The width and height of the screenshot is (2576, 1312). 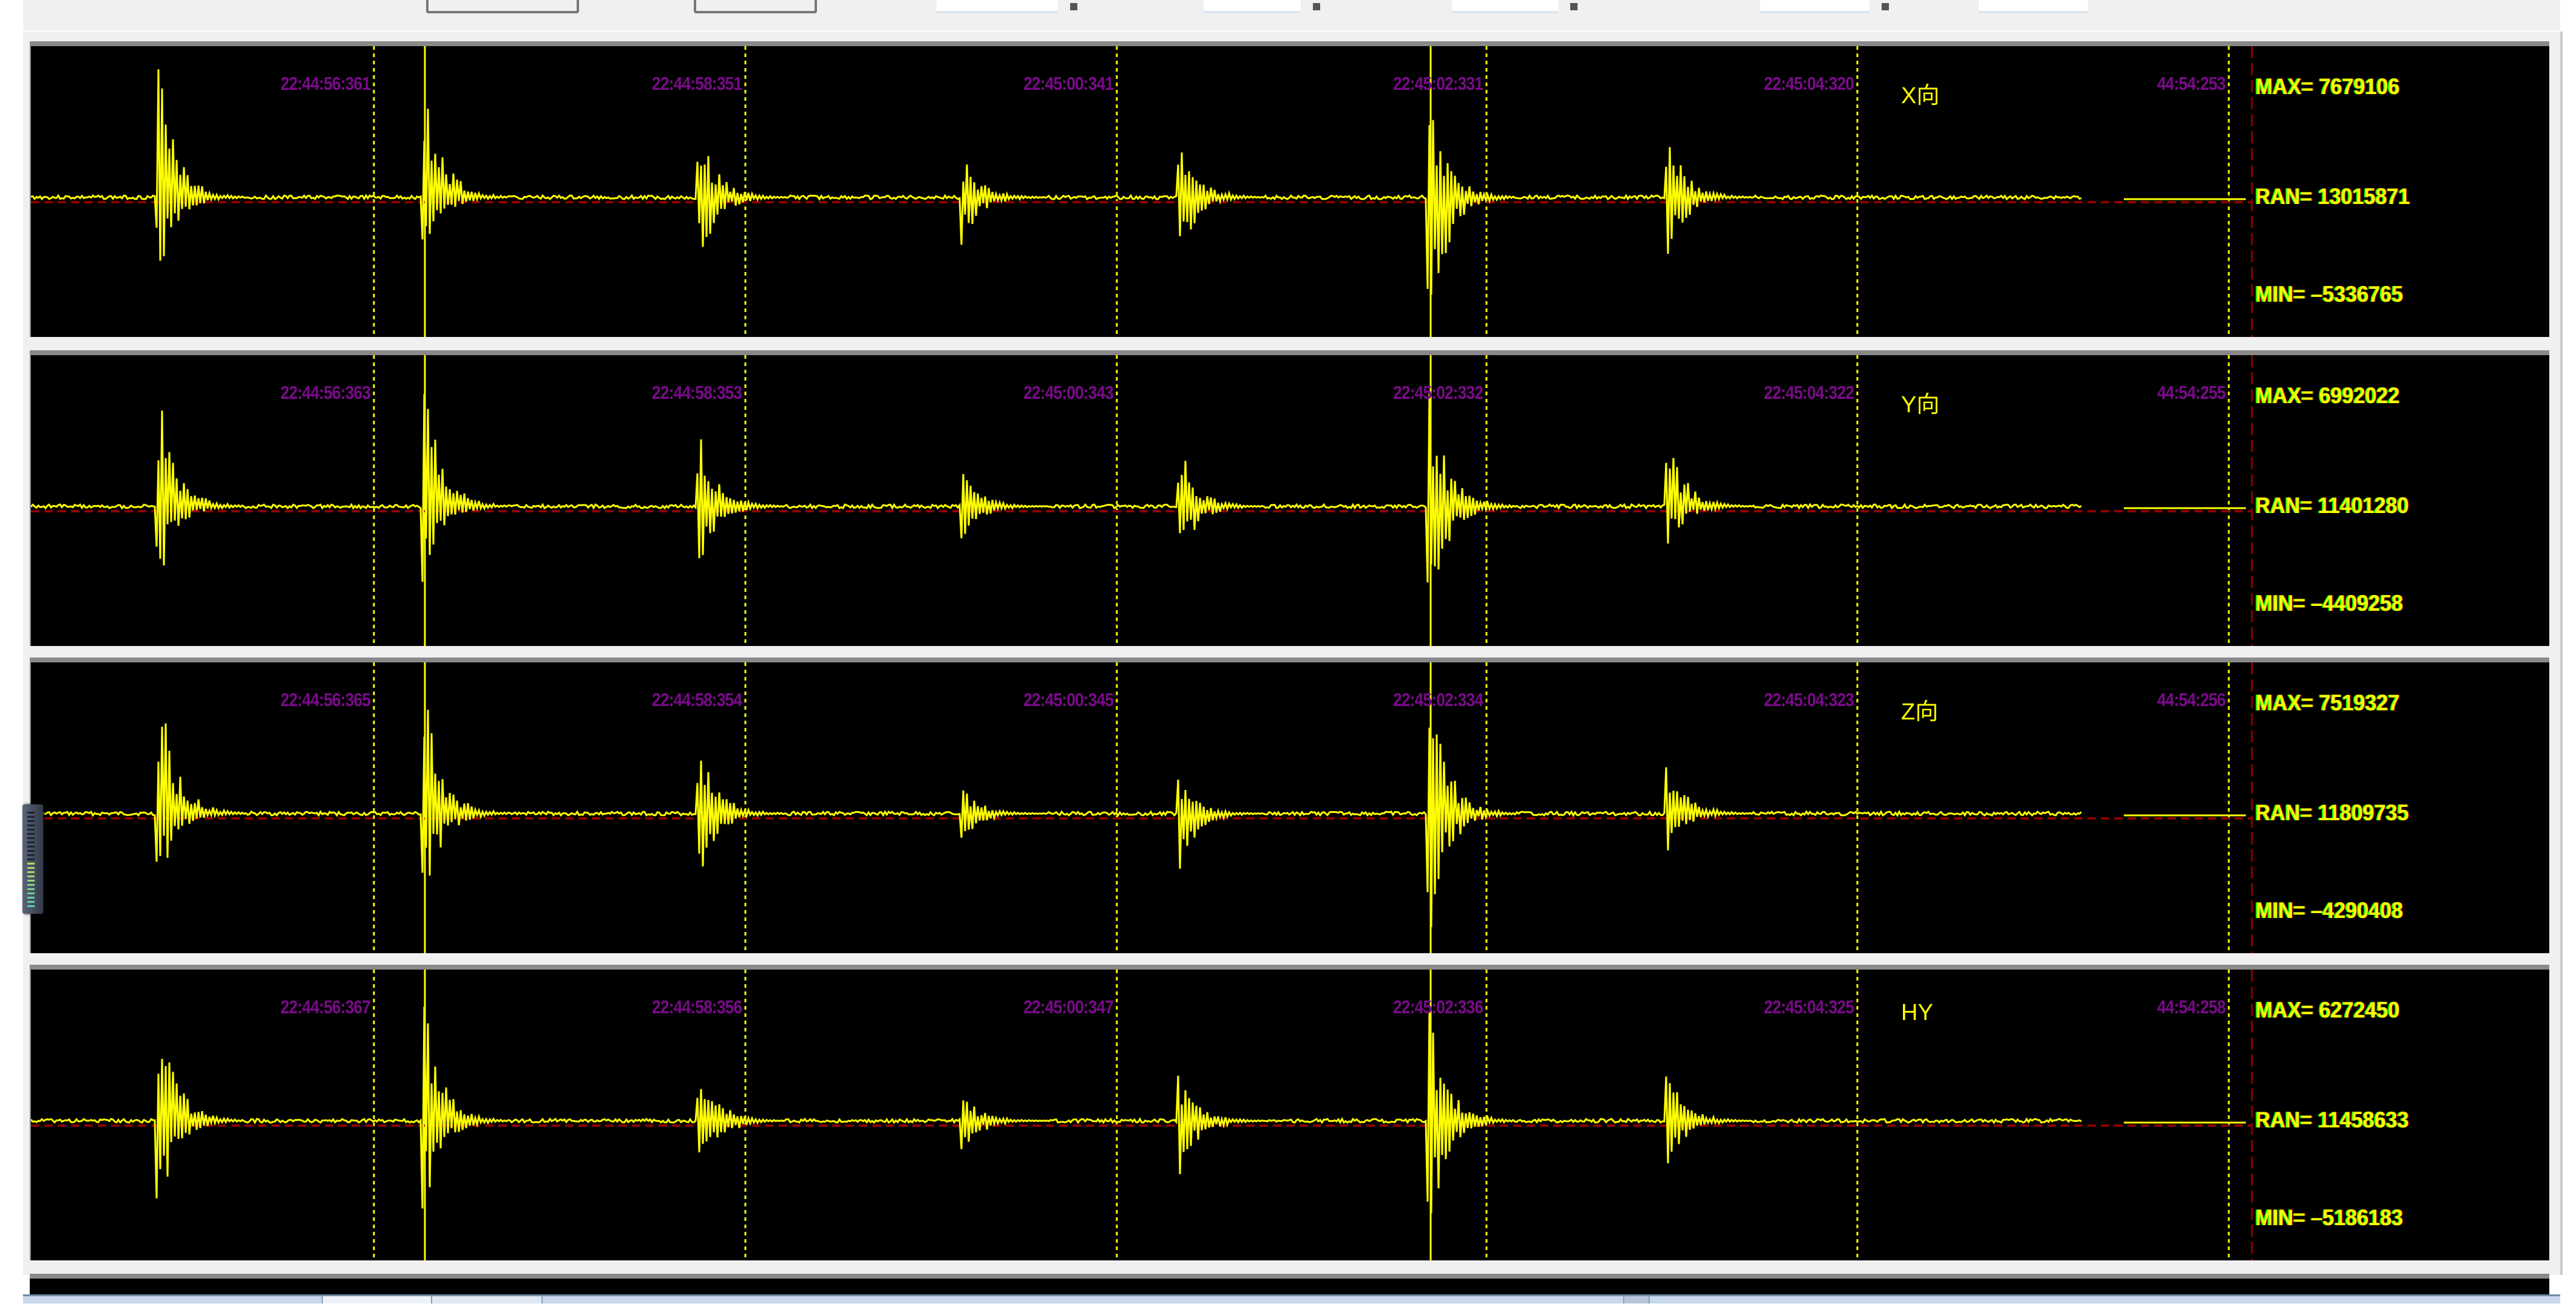 I want to click on timestamp-label: 22:44:58:353, so click(x=696, y=392).